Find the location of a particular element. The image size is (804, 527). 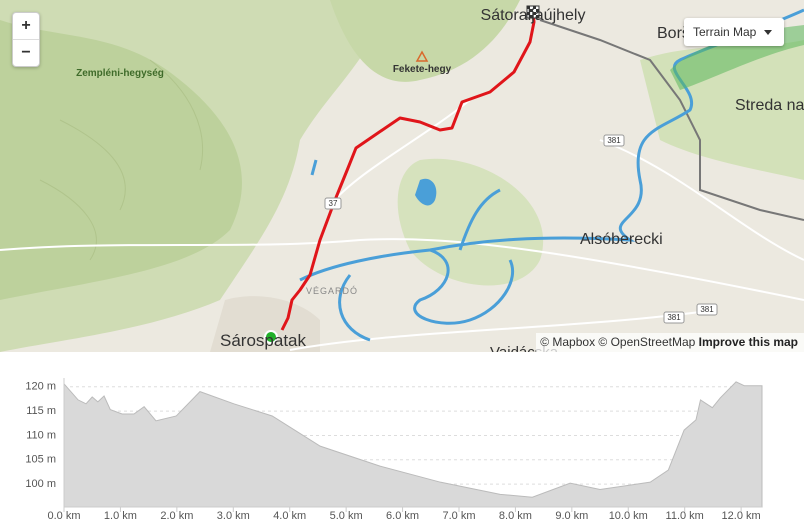

road-number: 37 is located at coordinates (333, 203).